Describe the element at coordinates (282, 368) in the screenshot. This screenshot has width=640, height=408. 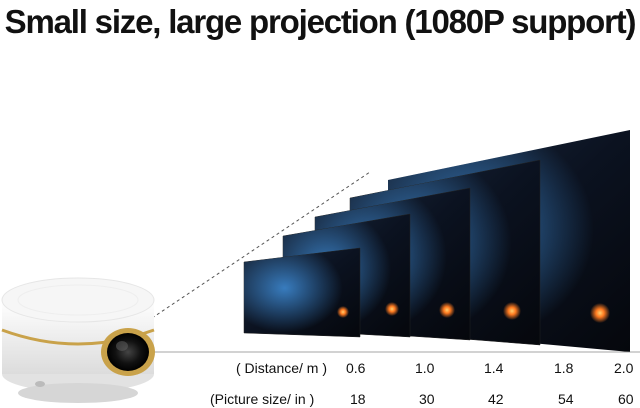
I see `distance-label: ( Distance/ m )` at that location.